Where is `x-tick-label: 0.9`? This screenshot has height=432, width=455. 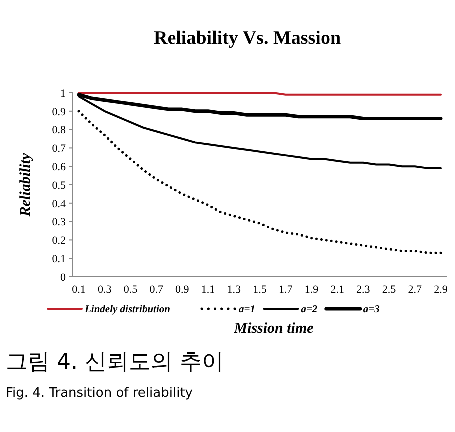
x-tick-label: 0.9 is located at coordinates (183, 290).